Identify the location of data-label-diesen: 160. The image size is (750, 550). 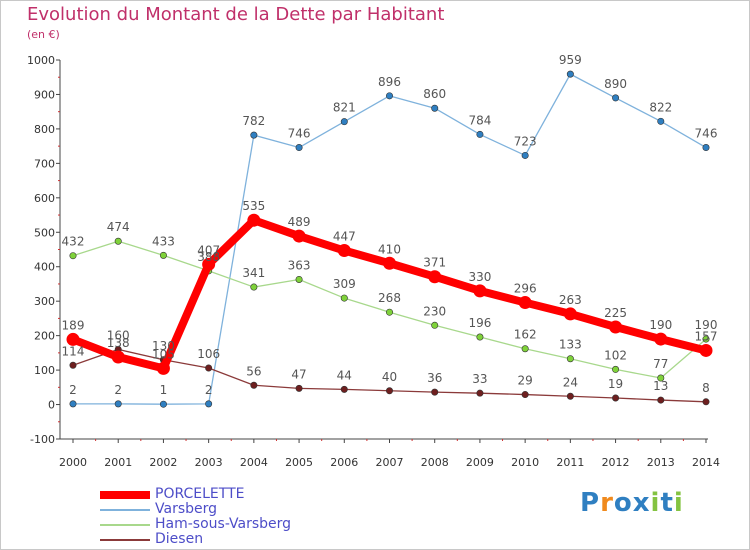
(118, 335).